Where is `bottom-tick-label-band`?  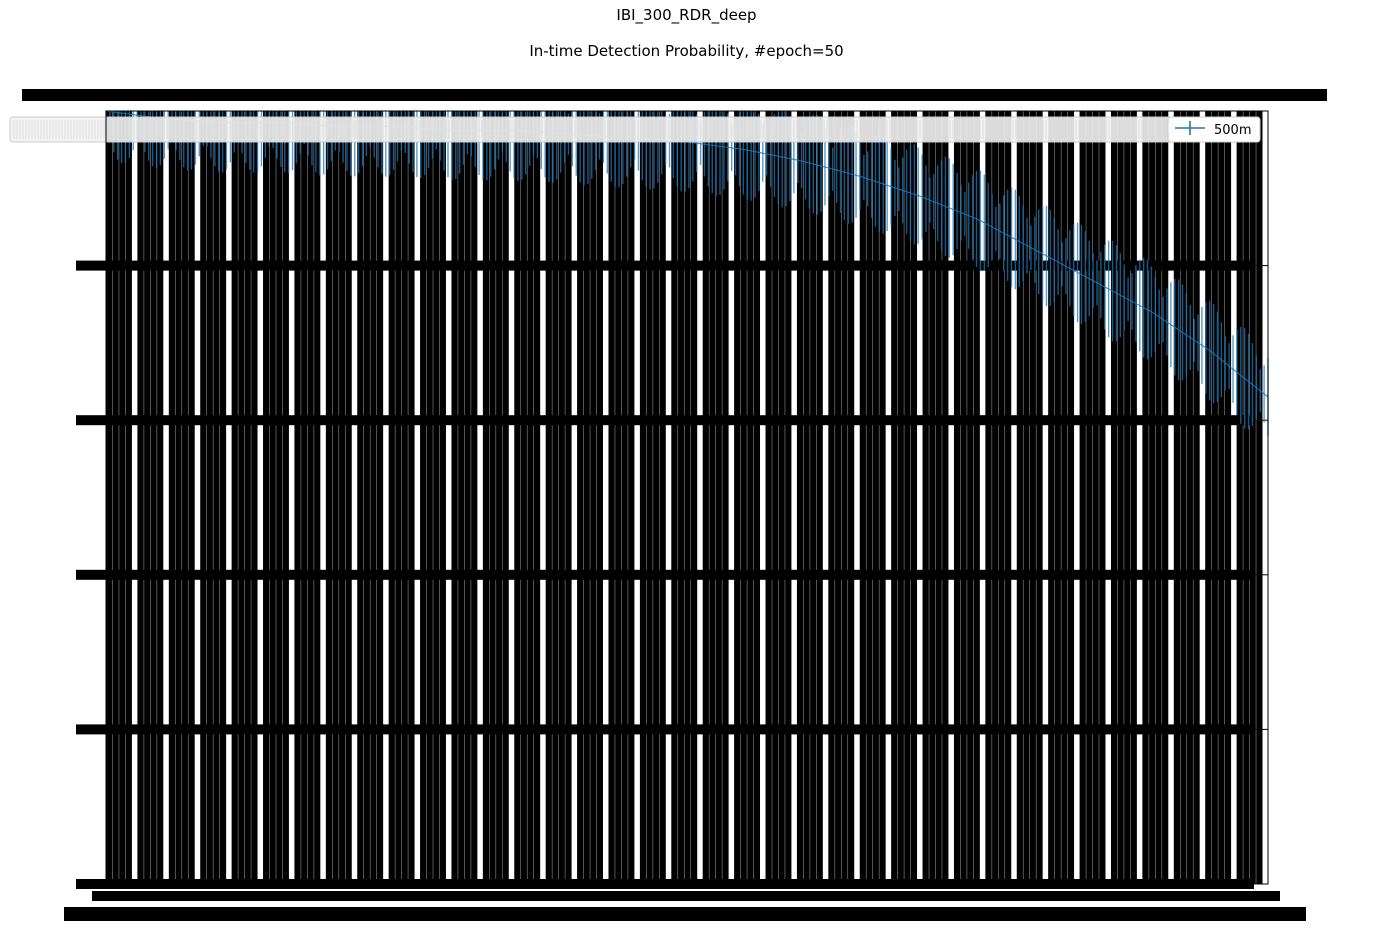
bottom-tick-label-band is located at coordinates (686, 896).